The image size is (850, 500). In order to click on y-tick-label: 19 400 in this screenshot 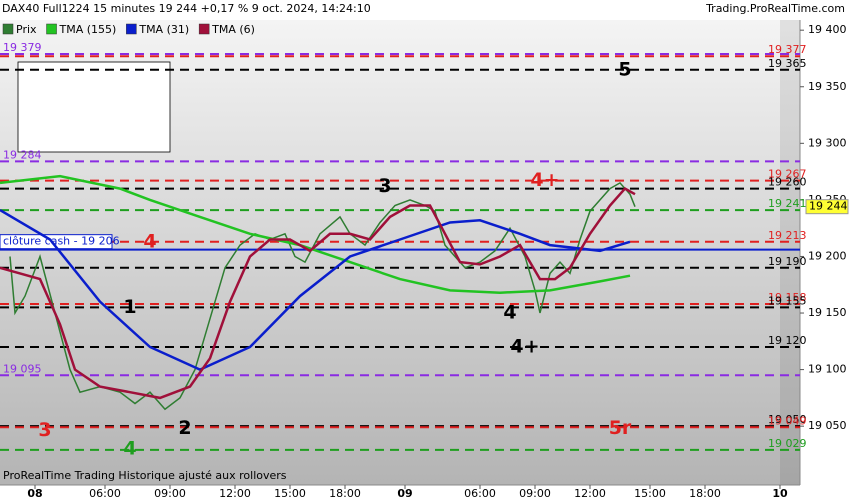, I will do `click(827, 29)`.